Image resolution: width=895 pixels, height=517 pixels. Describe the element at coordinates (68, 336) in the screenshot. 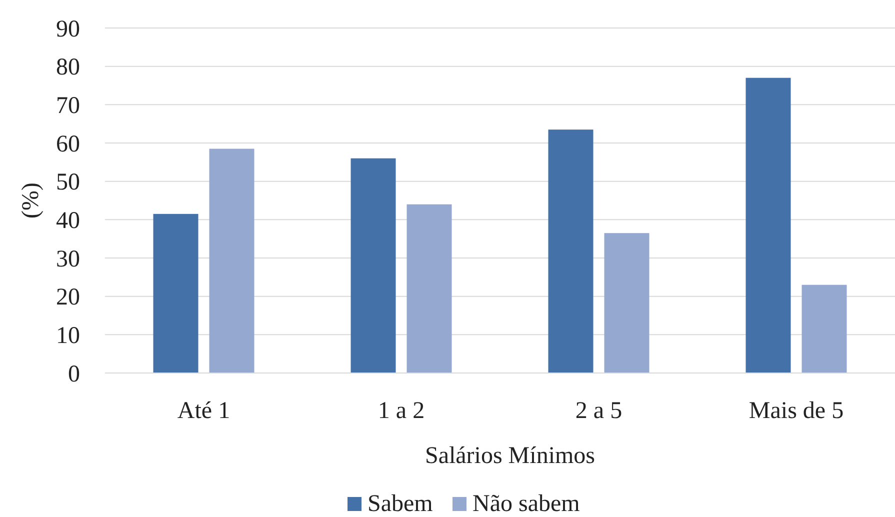

I see `y-tick-label: 10` at that location.